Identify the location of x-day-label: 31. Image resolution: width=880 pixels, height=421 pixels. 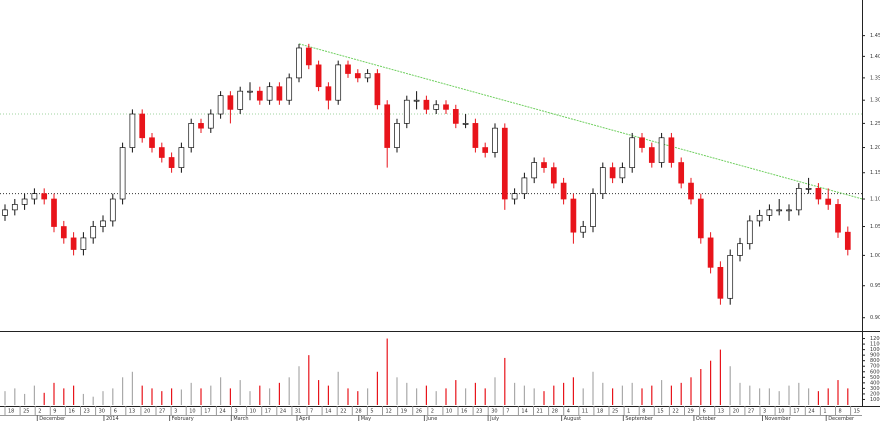
(298, 412).